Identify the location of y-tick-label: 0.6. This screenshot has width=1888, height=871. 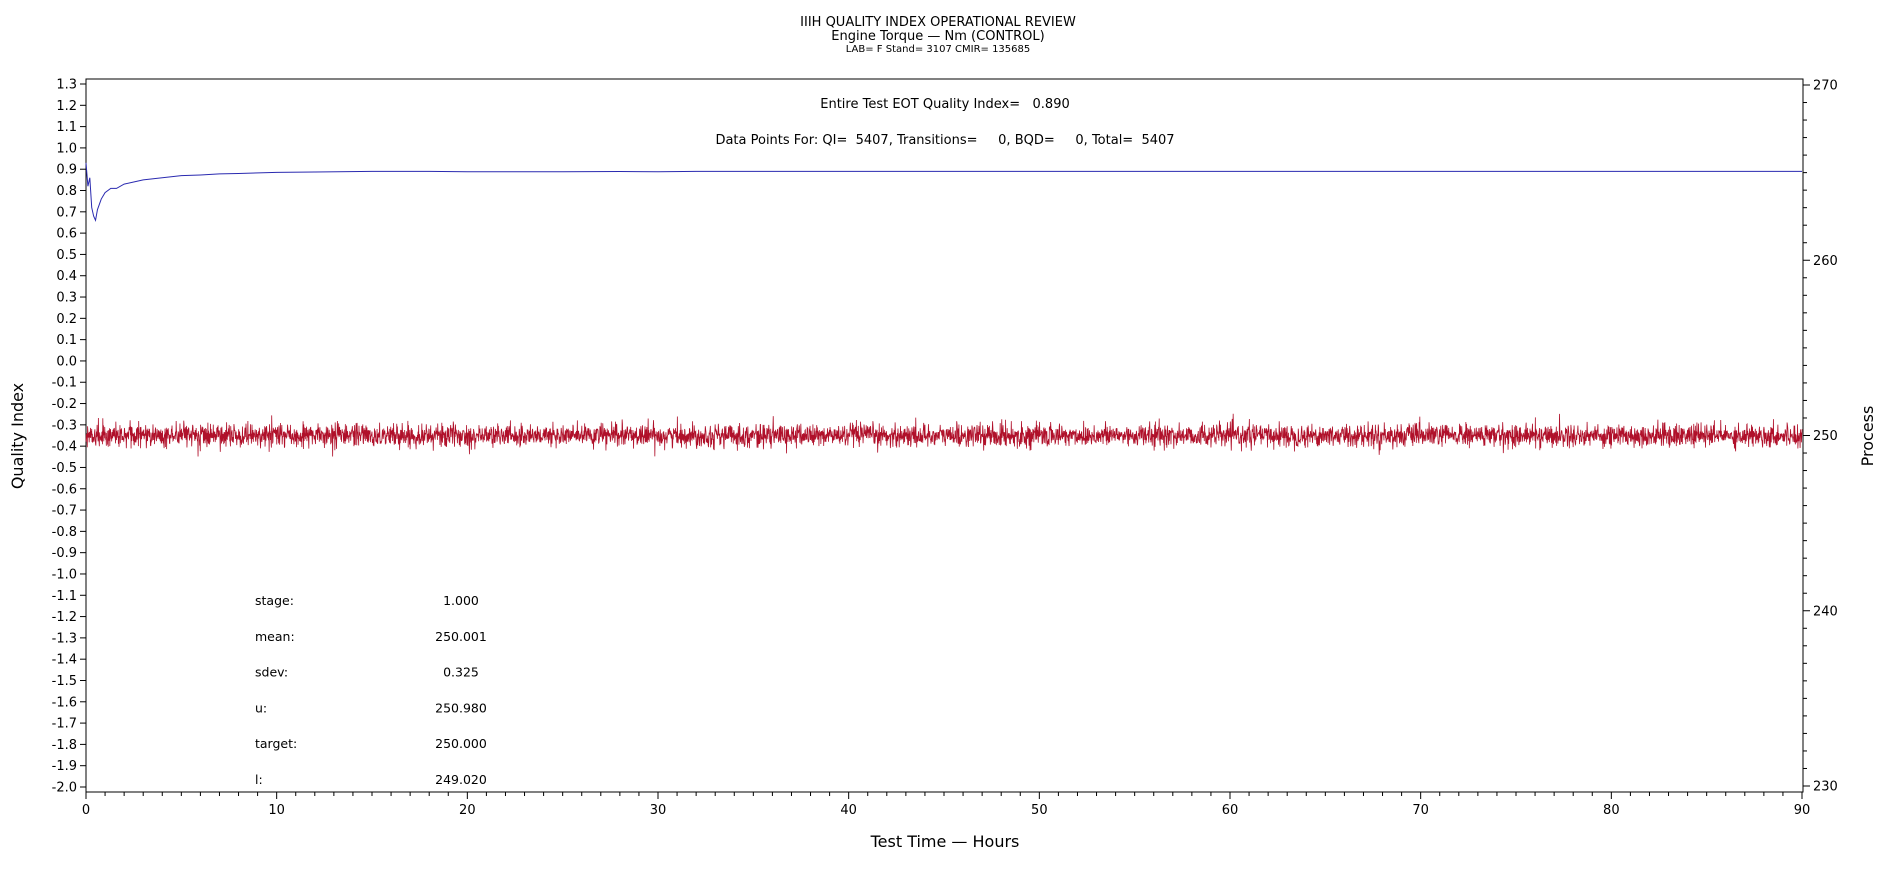
(66, 234).